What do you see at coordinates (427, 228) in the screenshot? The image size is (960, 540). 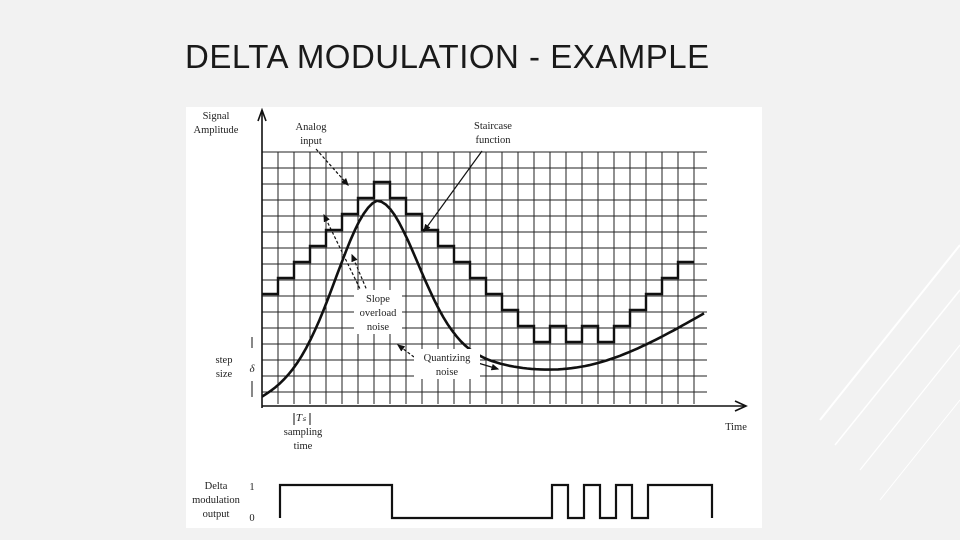 I see `staircase-arrow-head` at bounding box center [427, 228].